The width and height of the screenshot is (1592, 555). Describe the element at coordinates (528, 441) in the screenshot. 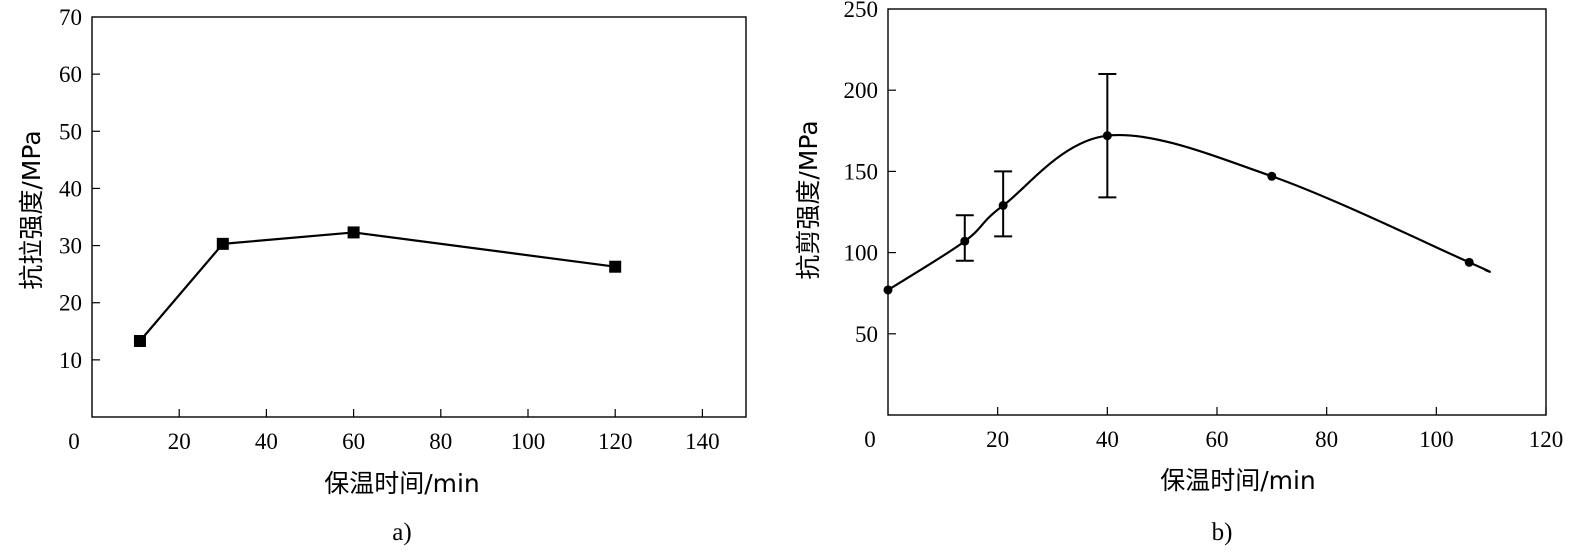

I see `x-tick-label-a: 100` at that location.